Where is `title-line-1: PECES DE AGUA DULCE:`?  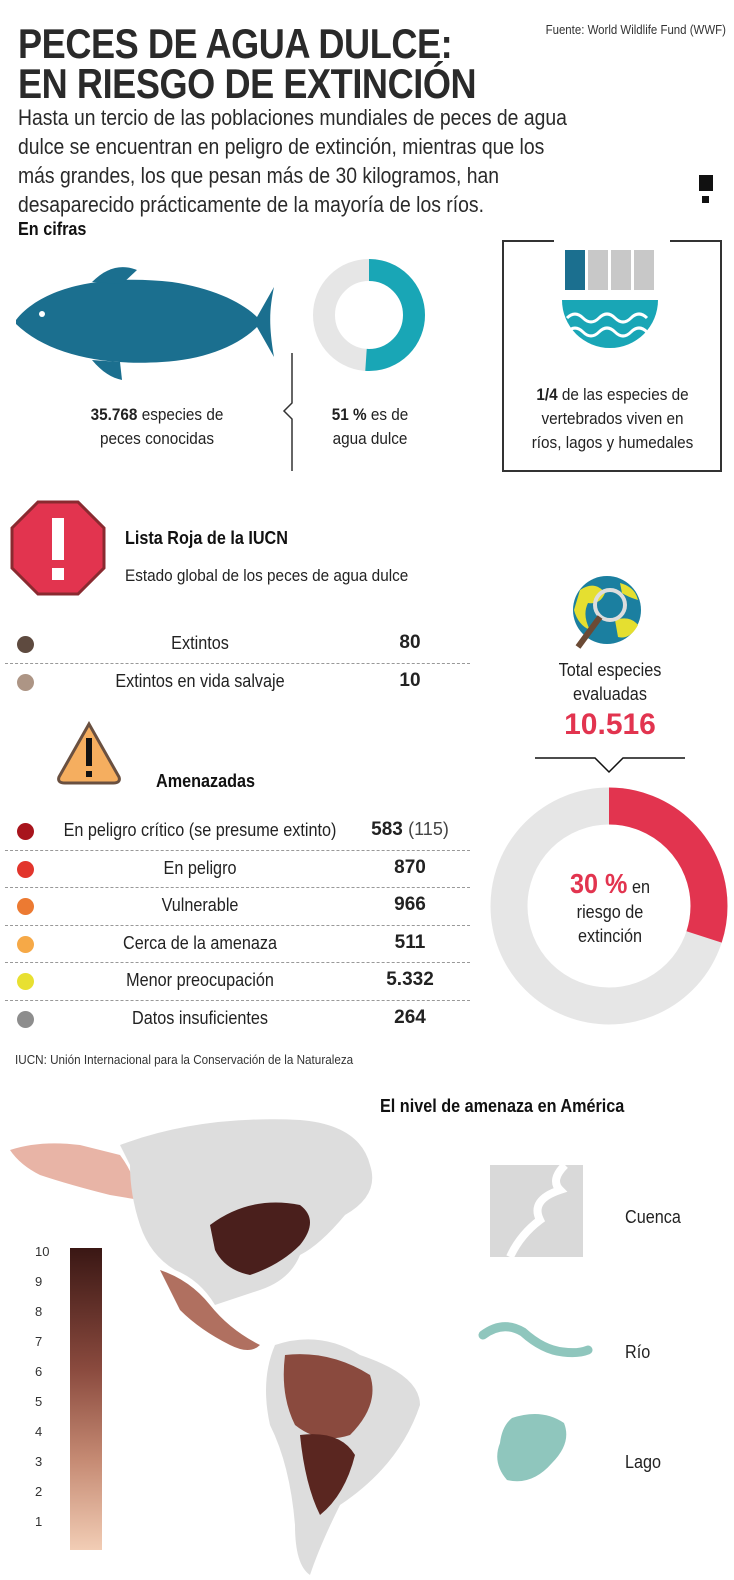 title-line-1: PECES DE AGUA DULCE: is located at coordinates (235, 43).